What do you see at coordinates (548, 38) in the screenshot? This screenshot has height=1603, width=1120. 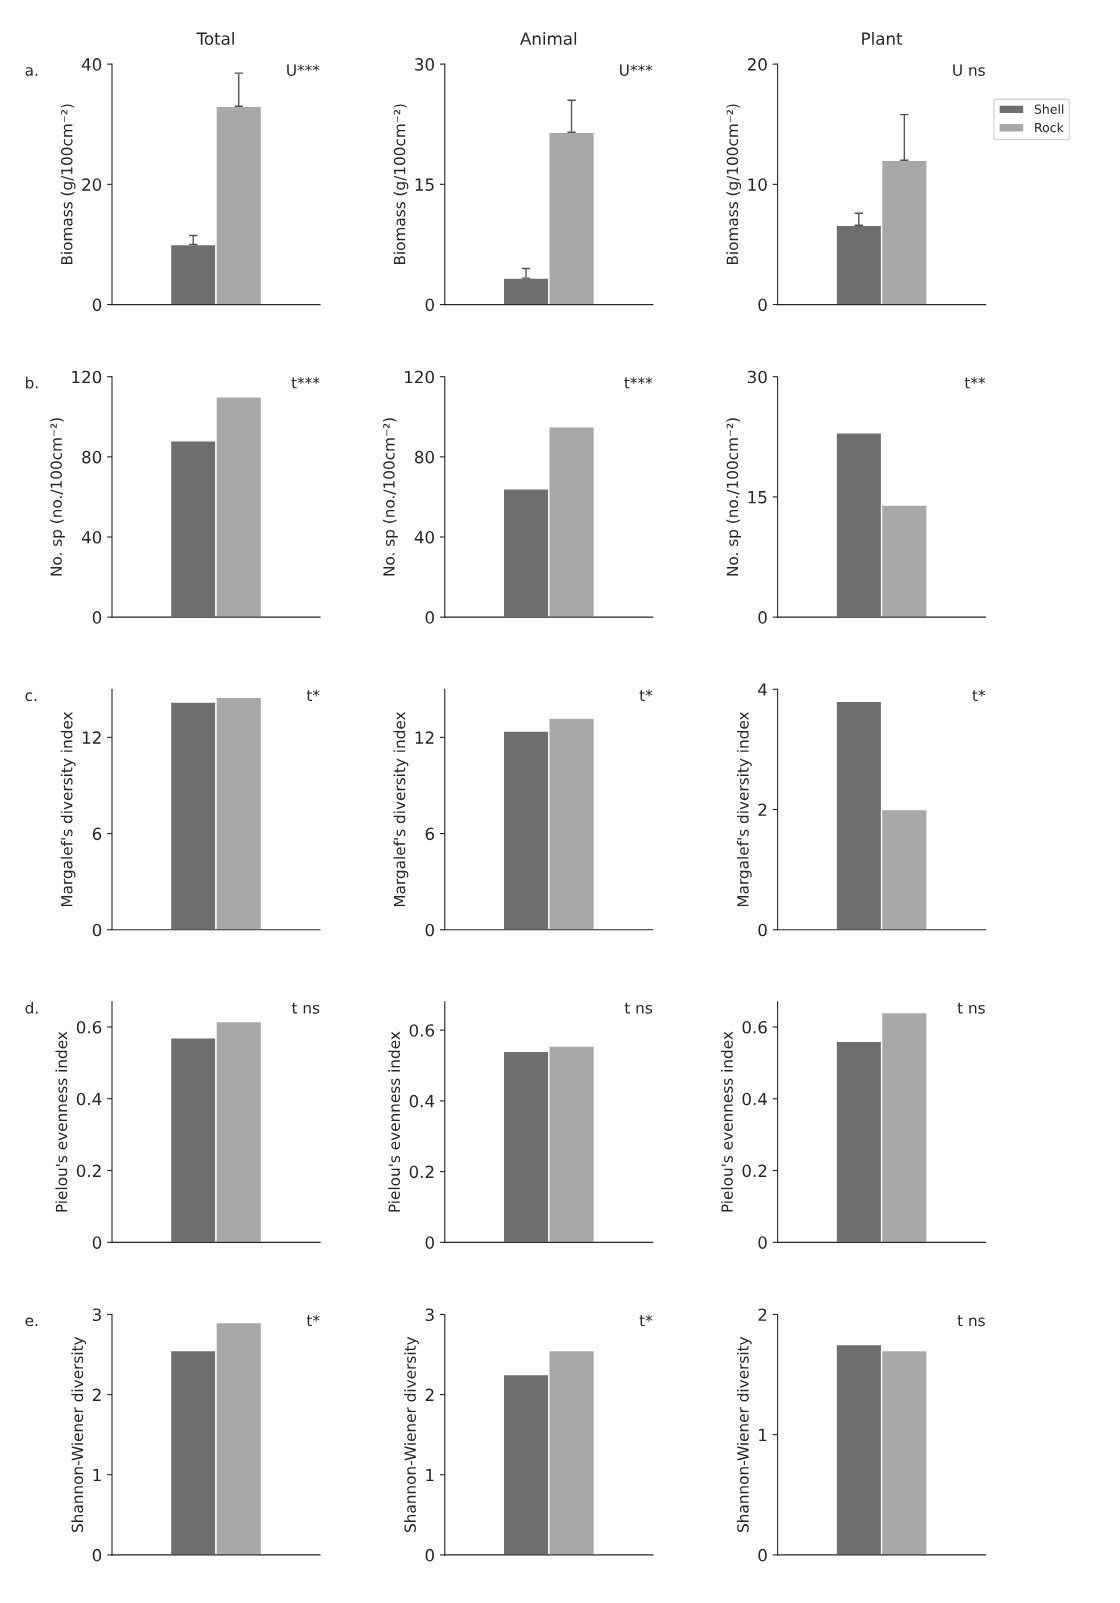 I see `chart-title: Animal` at bounding box center [548, 38].